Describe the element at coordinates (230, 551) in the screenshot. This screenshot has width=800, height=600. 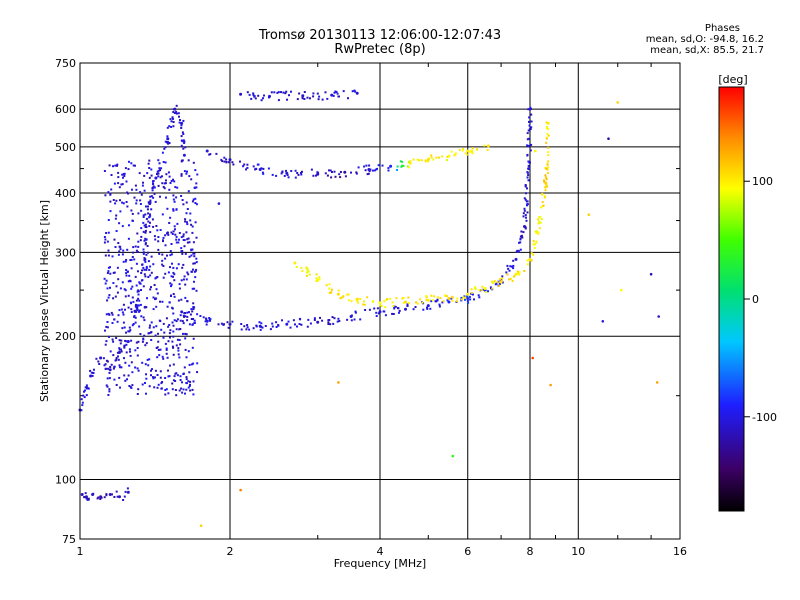
I see `x-tick-label: 2` at that location.